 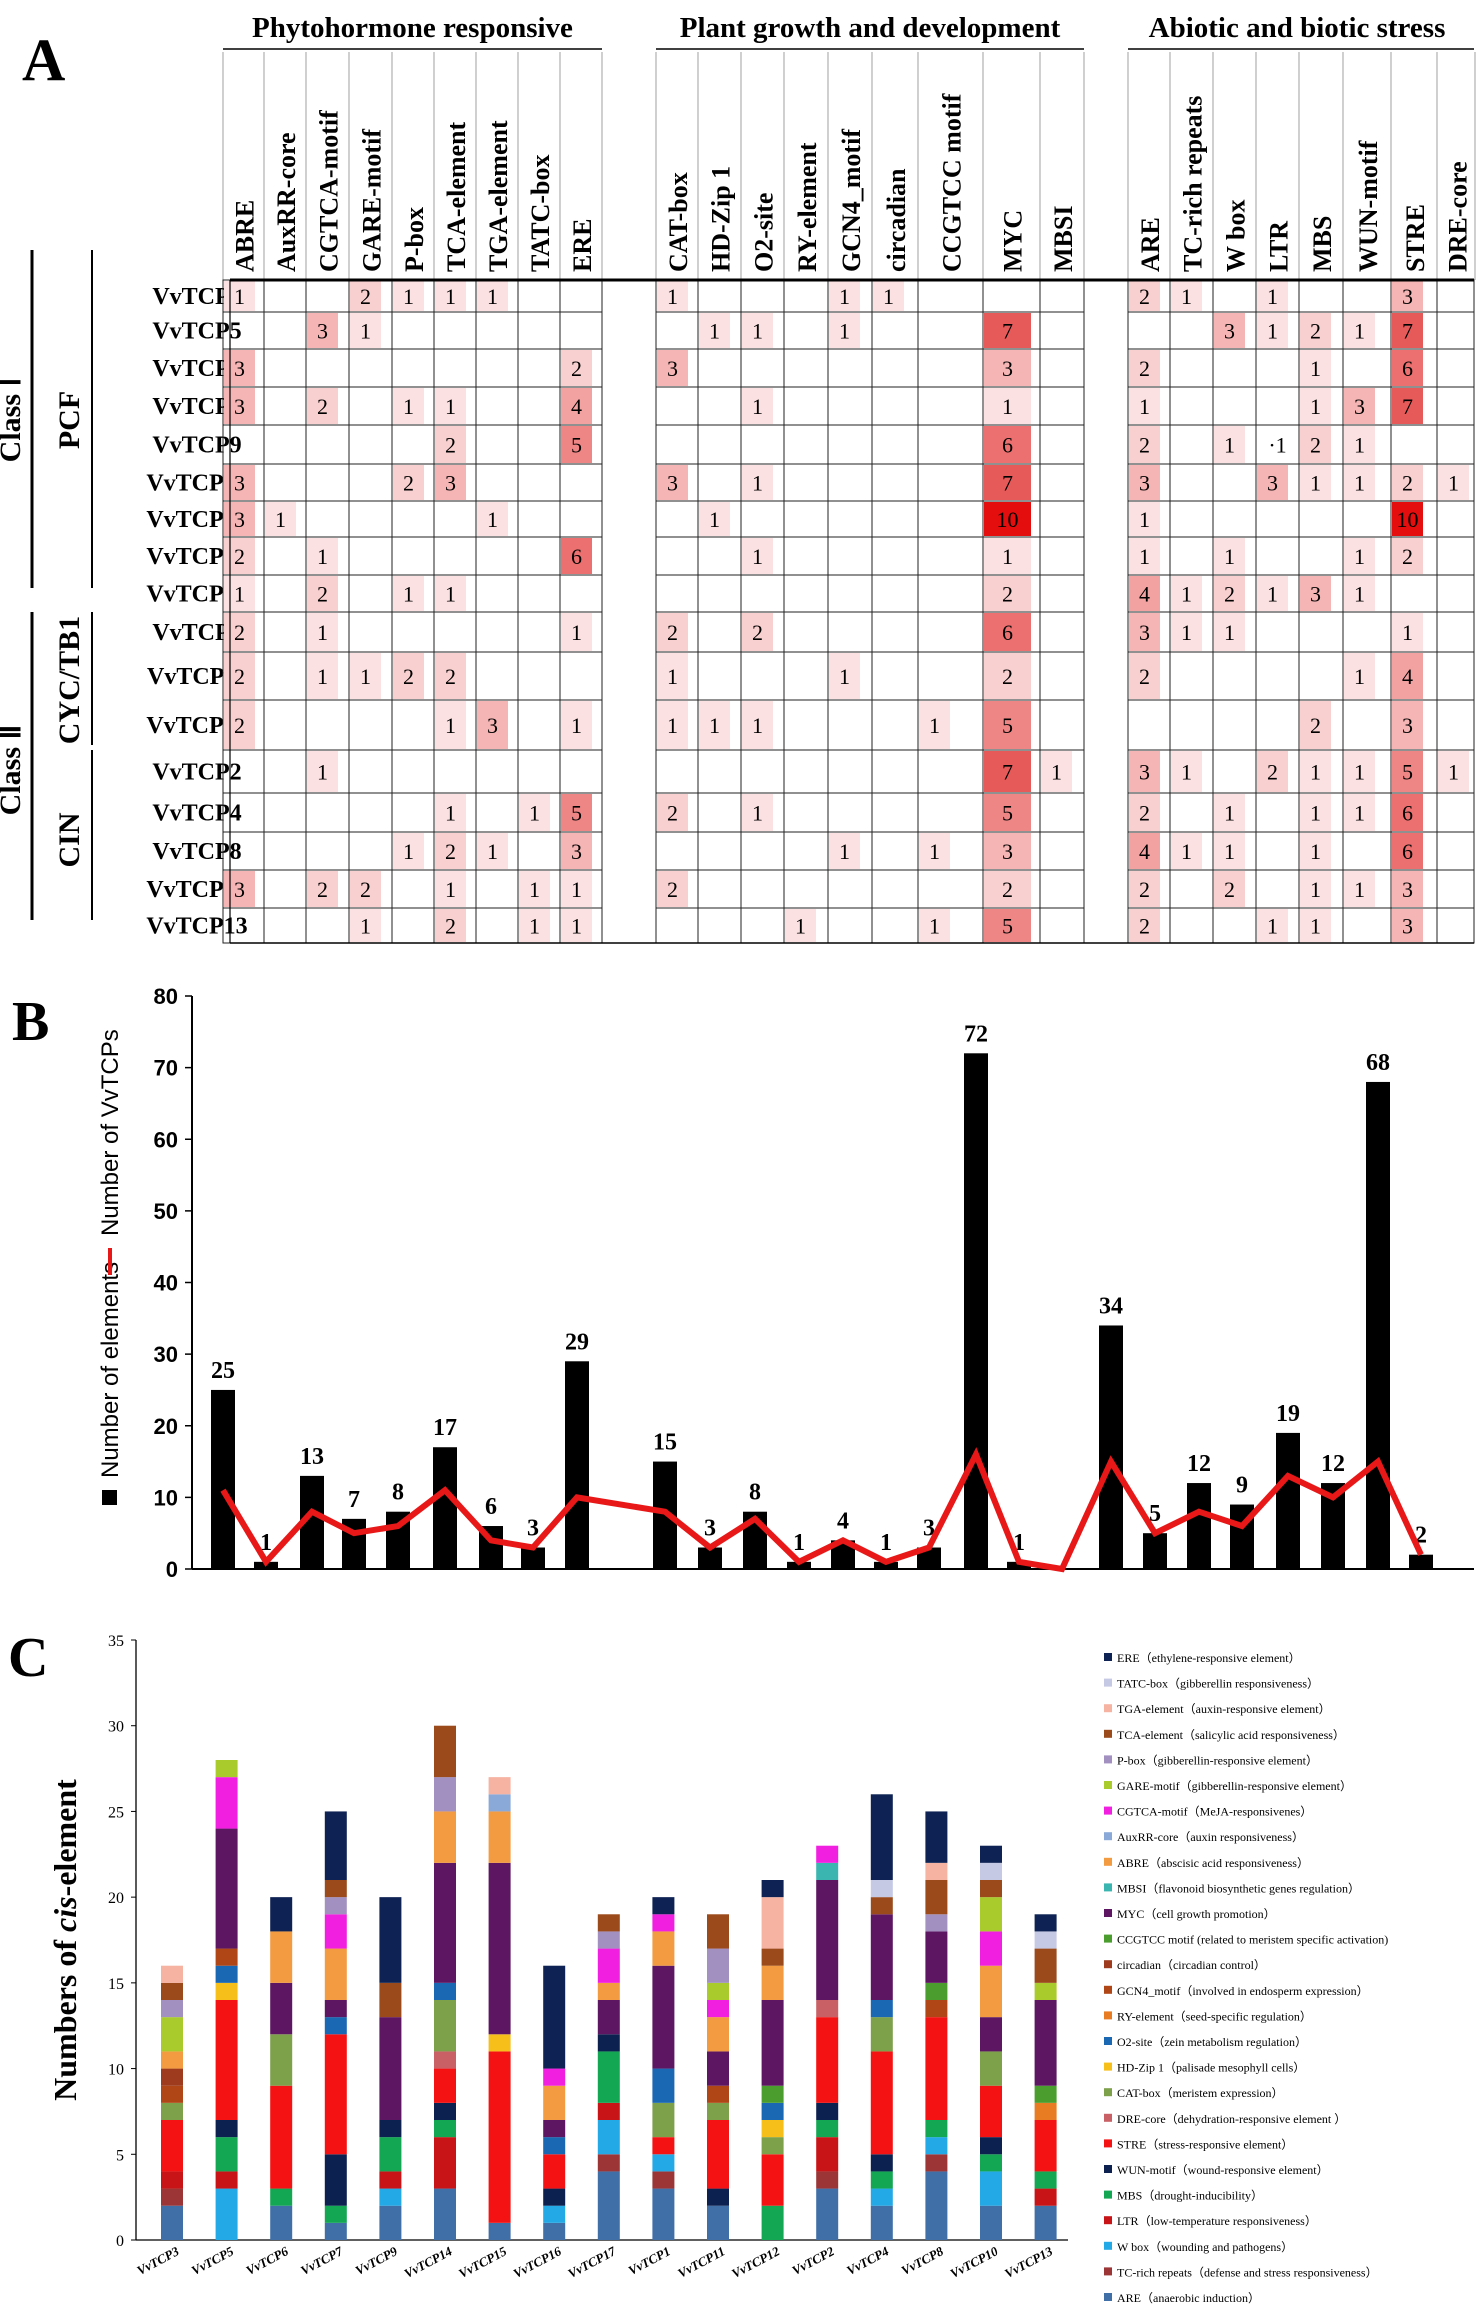 What do you see at coordinates (1322, 244) in the screenshot?
I see `column-header-MBS: MBS` at bounding box center [1322, 244].